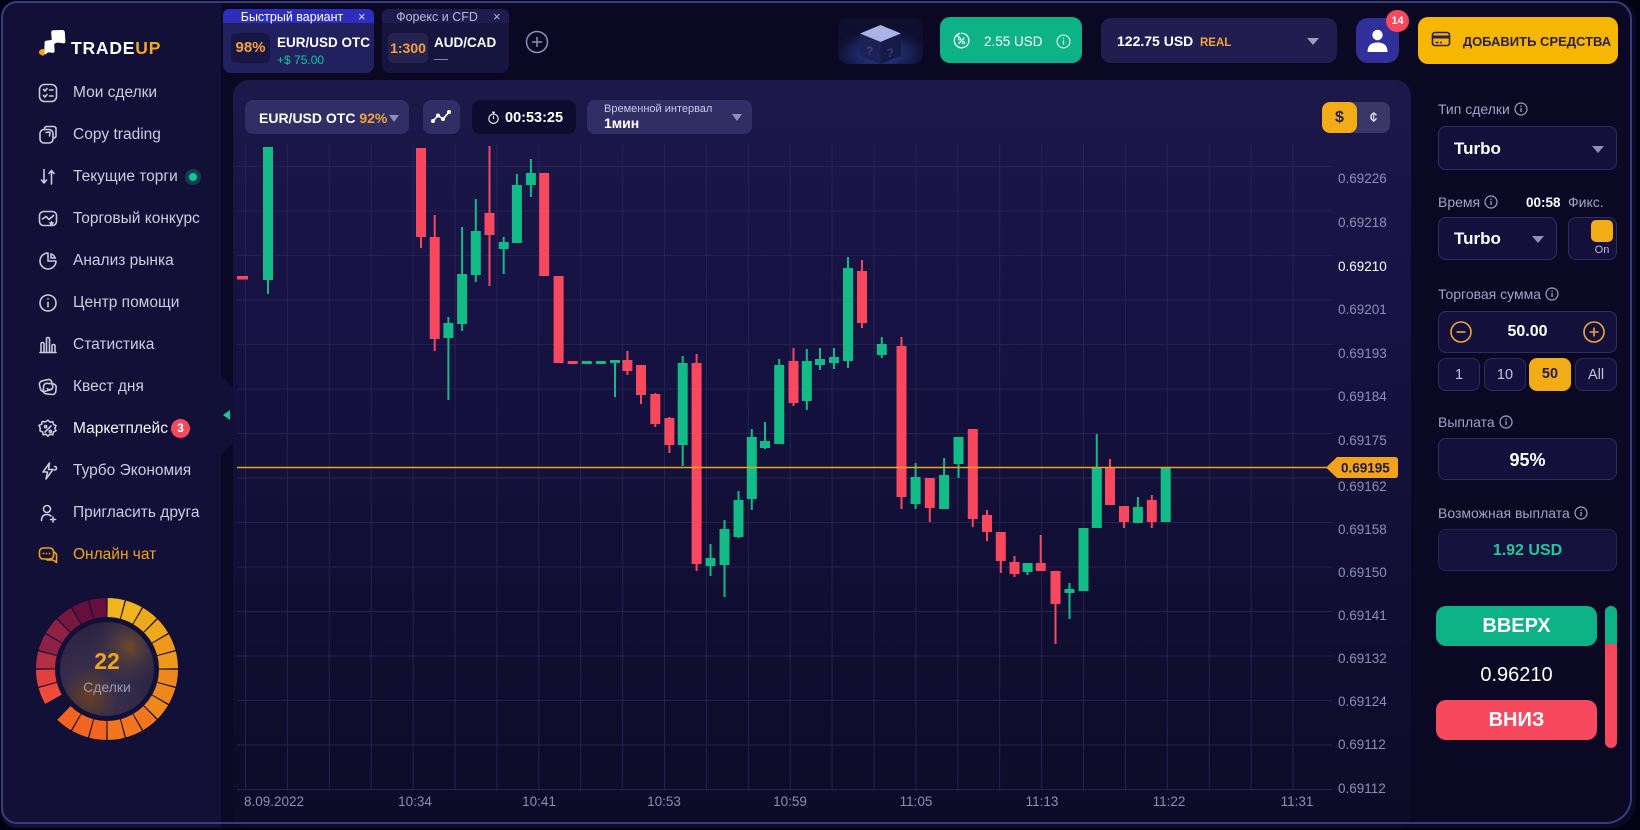  Describe the element at coordinates (1042, 801) in the screenshot. I see `svg-text: 11:13` at that location.